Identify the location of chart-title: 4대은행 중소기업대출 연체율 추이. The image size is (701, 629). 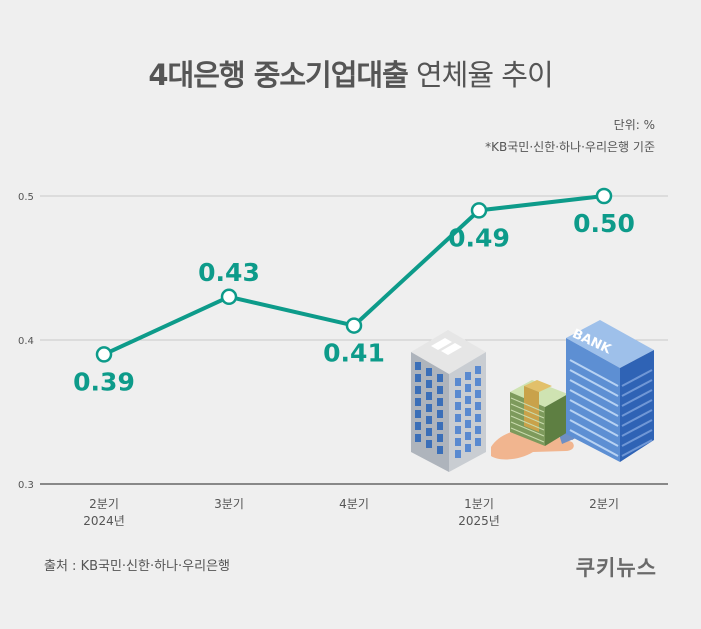
(350, 73).